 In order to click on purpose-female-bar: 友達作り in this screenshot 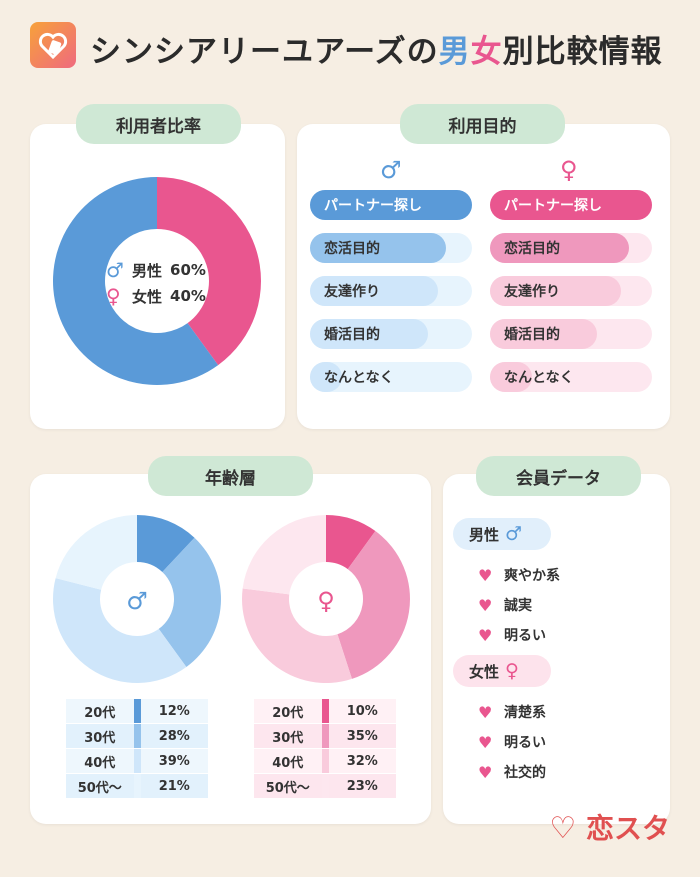, I will do `click(571, 291)`.